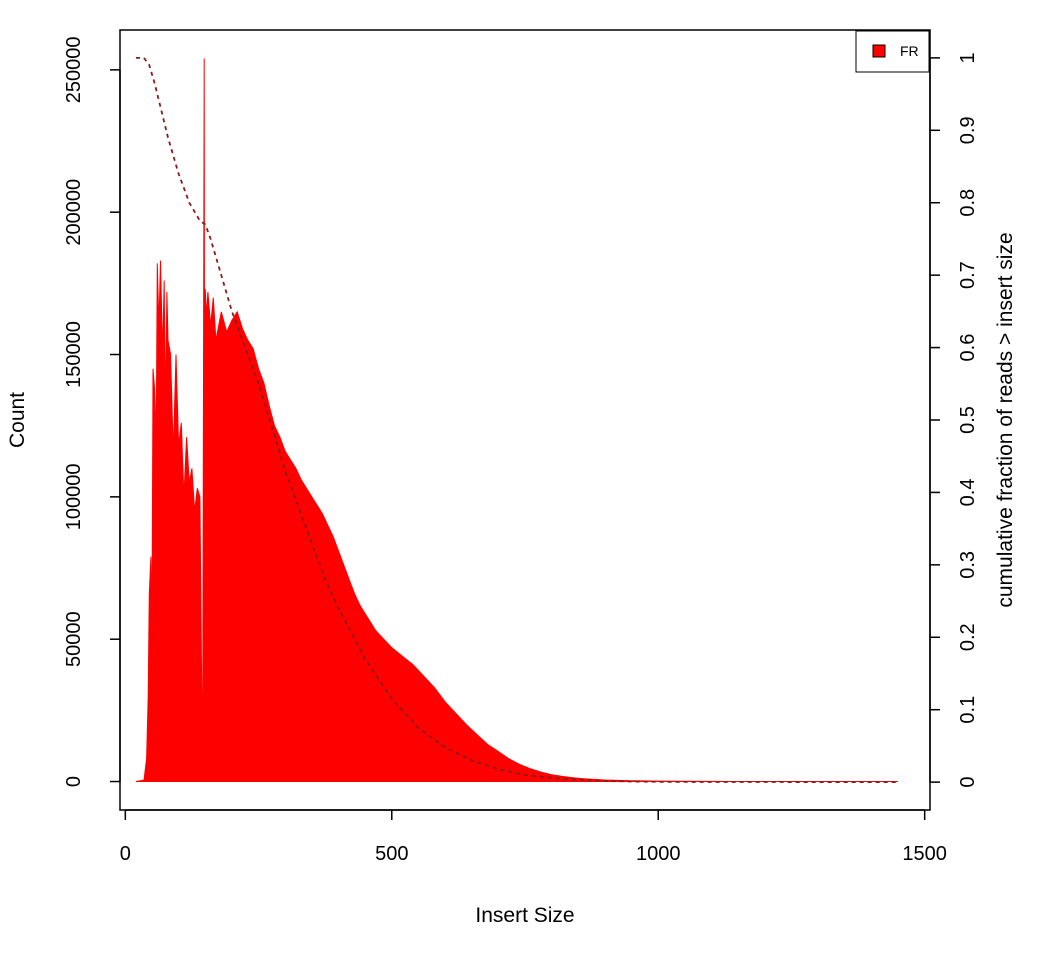 The height and width of the screenshot is (960, 1050). I want to click on y-axis-right: 0 0.1 0.2 0.3 0.4 0.5 0.6 0.7 0.8 0.9 1, so click(954, 420).